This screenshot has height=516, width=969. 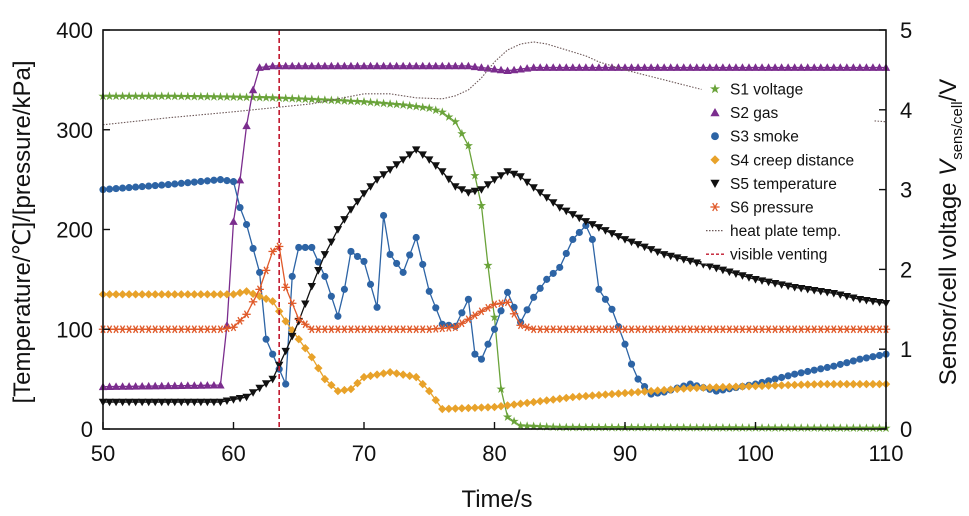 What do you see at coordinates (755, 137) in the screenshot?
I see `legend-item: S3 smoke` at bounding box center [755, 137].